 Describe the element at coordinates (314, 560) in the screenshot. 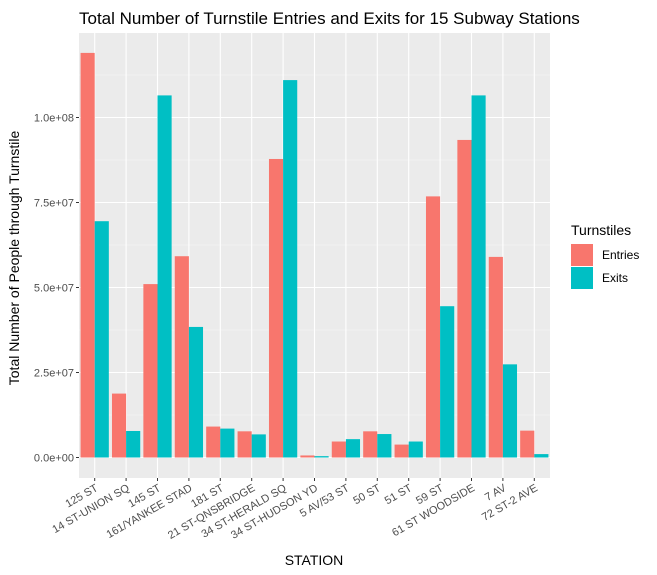

I see `x-axis-title: STATION` at that location.